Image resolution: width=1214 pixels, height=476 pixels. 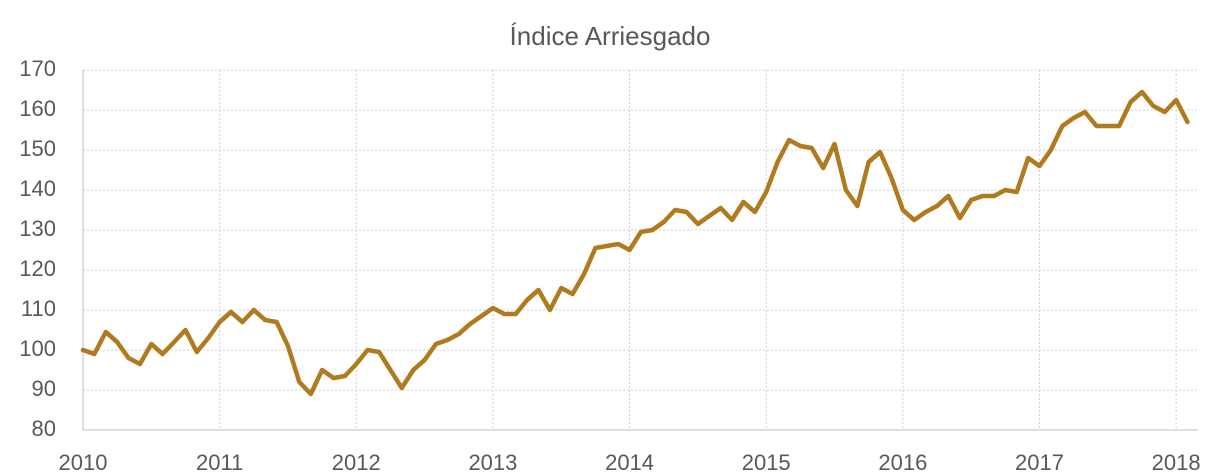 What do you see at coordinates (219, 462) in the screenshot?
I see `x-tick-label: 2011` at bounding box center [219, 462].